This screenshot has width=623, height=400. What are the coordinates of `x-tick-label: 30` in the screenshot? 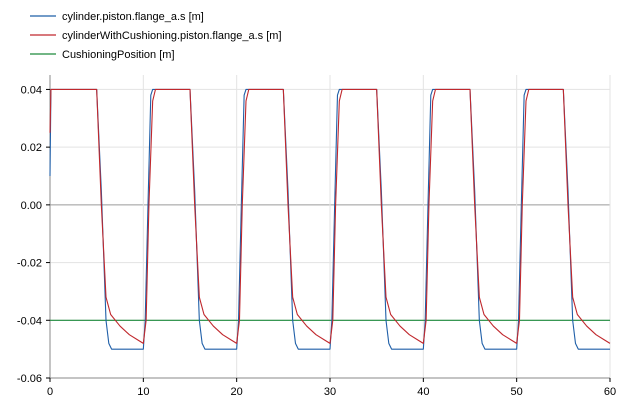 It's located at (330, 392).